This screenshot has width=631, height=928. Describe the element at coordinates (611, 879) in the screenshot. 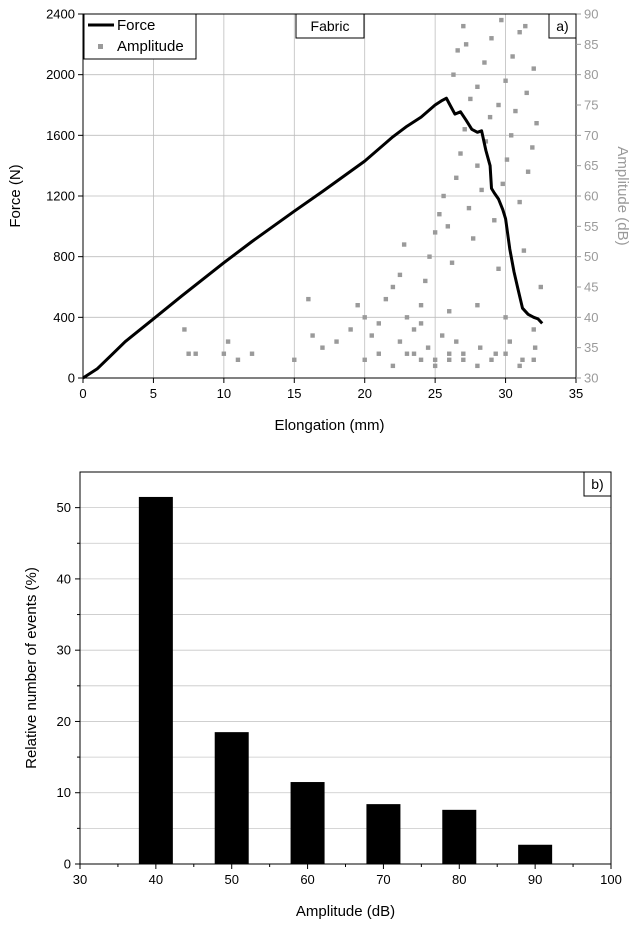

I see `x-tick-label: 100` at that location.